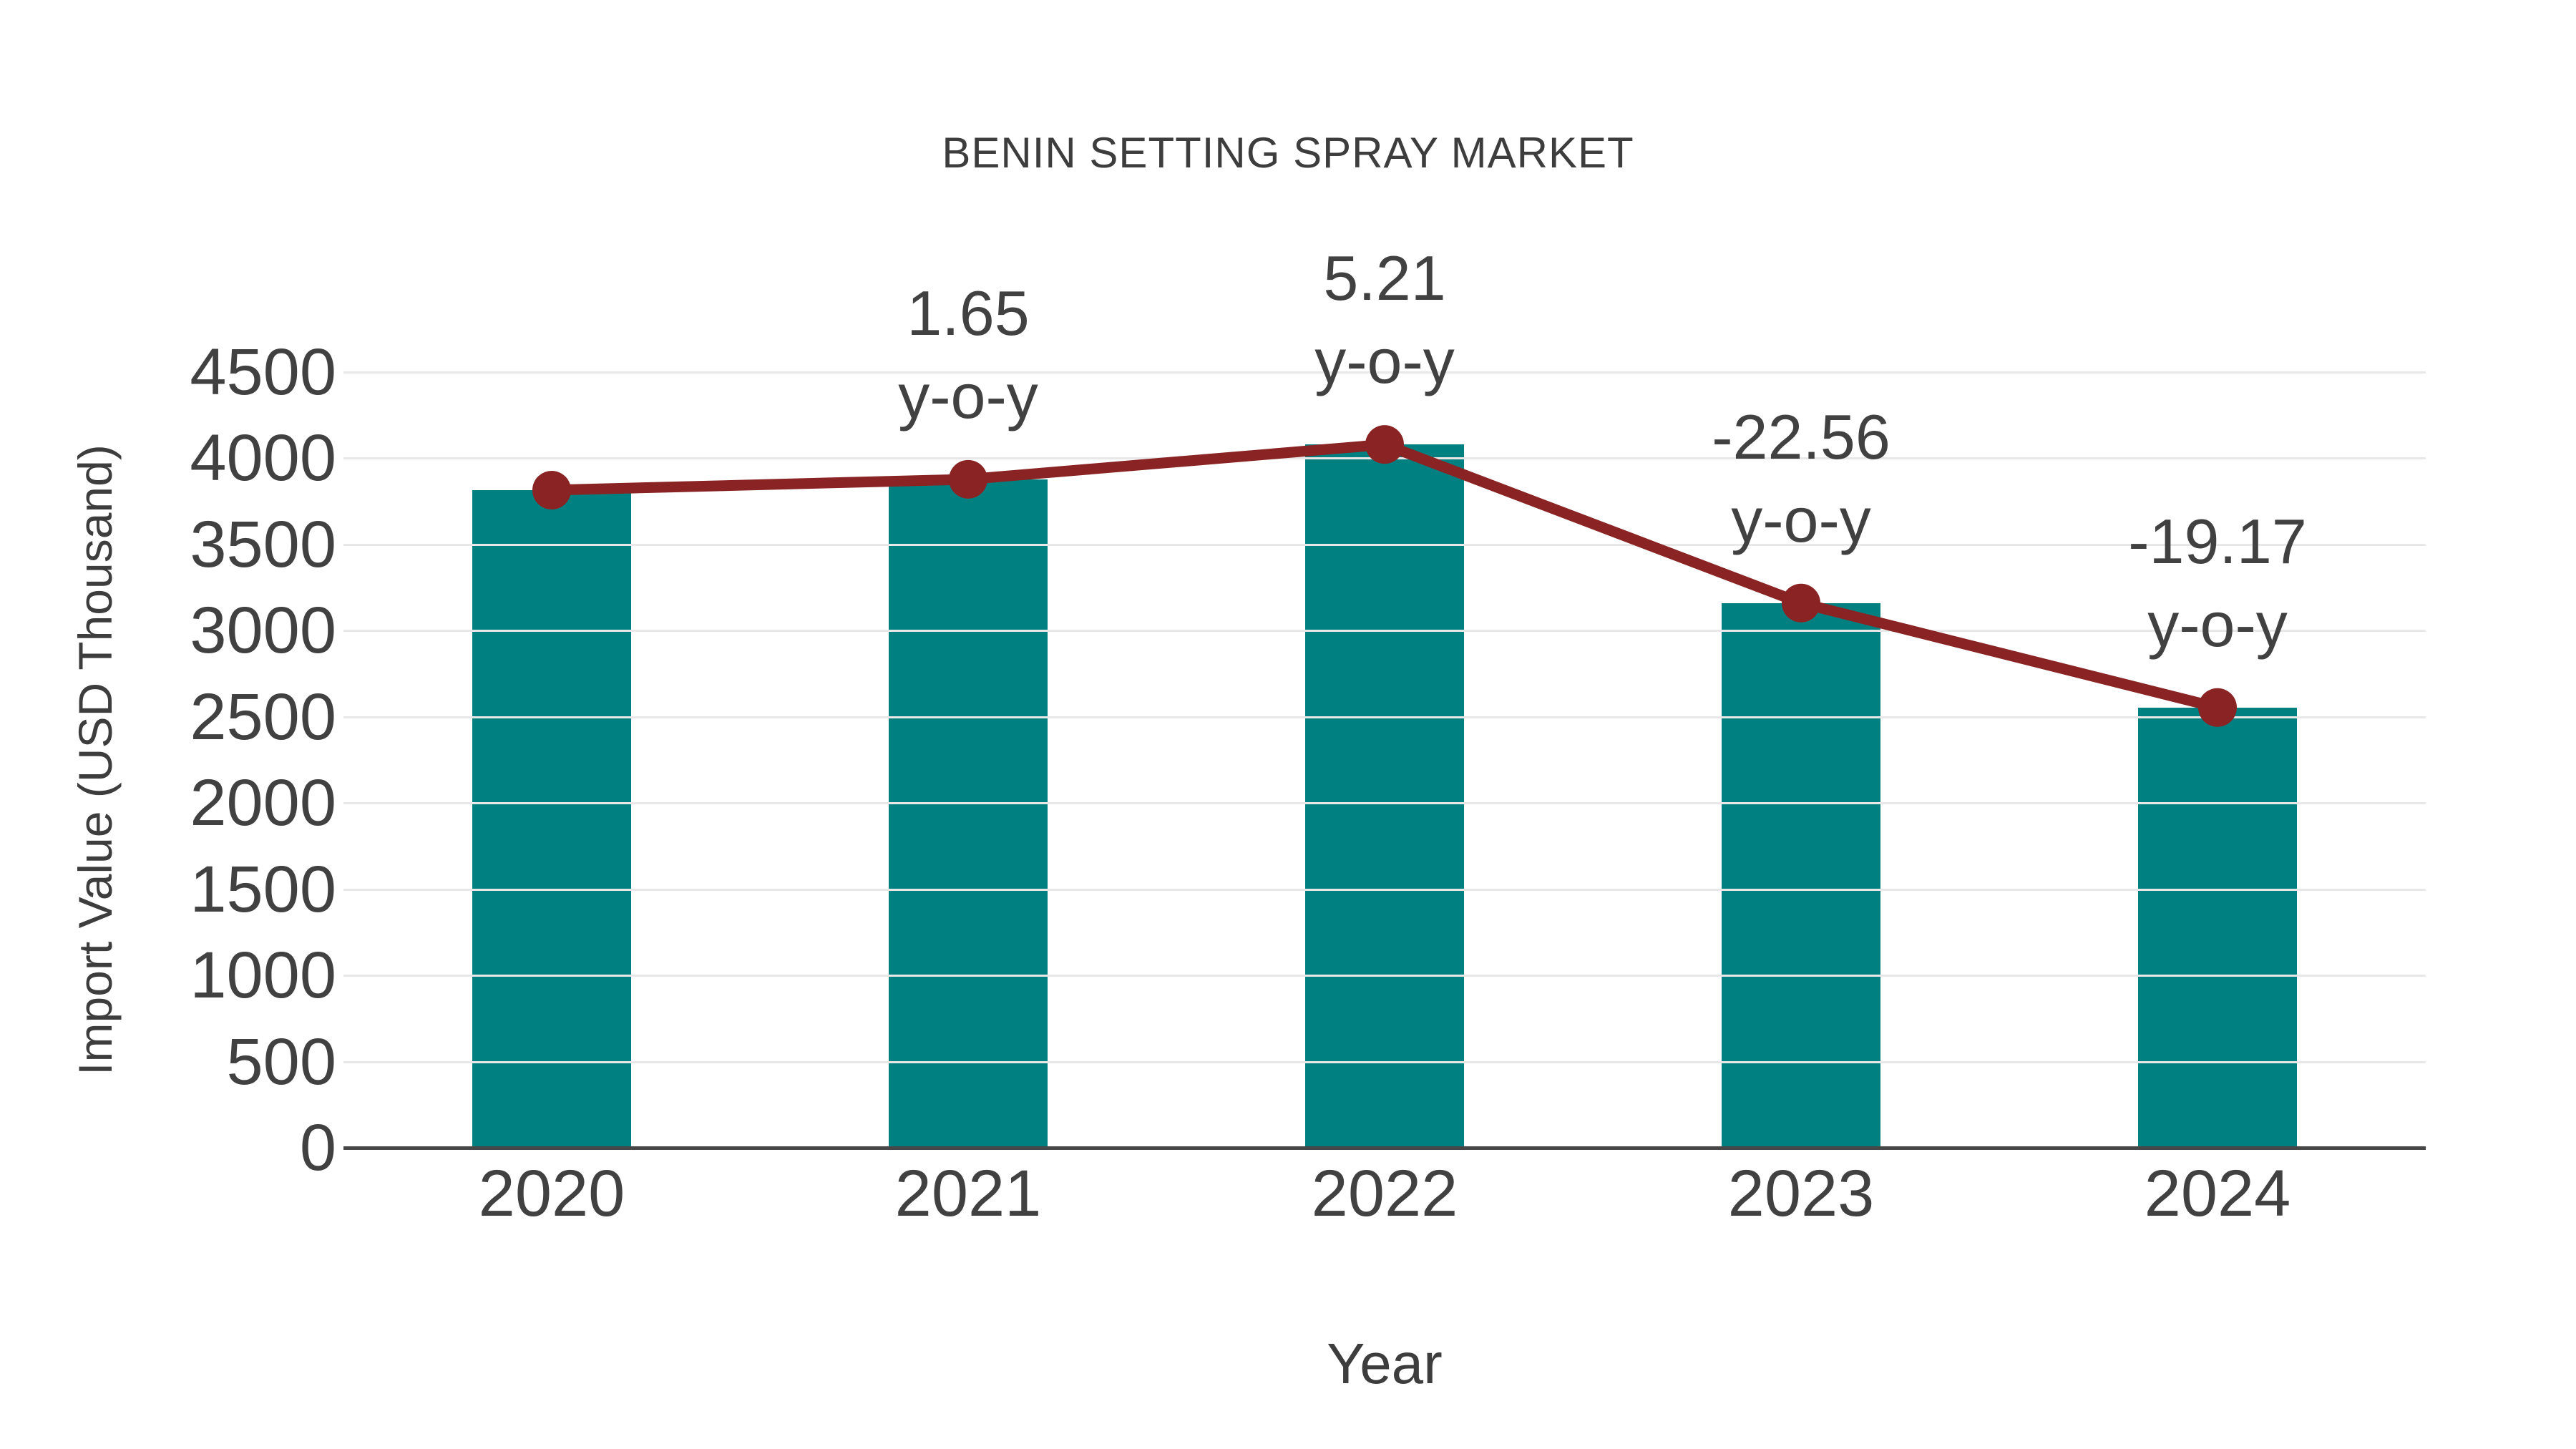 This screenshot has width=2576, height=1449. What do you see at coordinates (968, 312) in the screenshot?
I see `yoy-value-2021: 1.65` at bounding box center [968, 312].